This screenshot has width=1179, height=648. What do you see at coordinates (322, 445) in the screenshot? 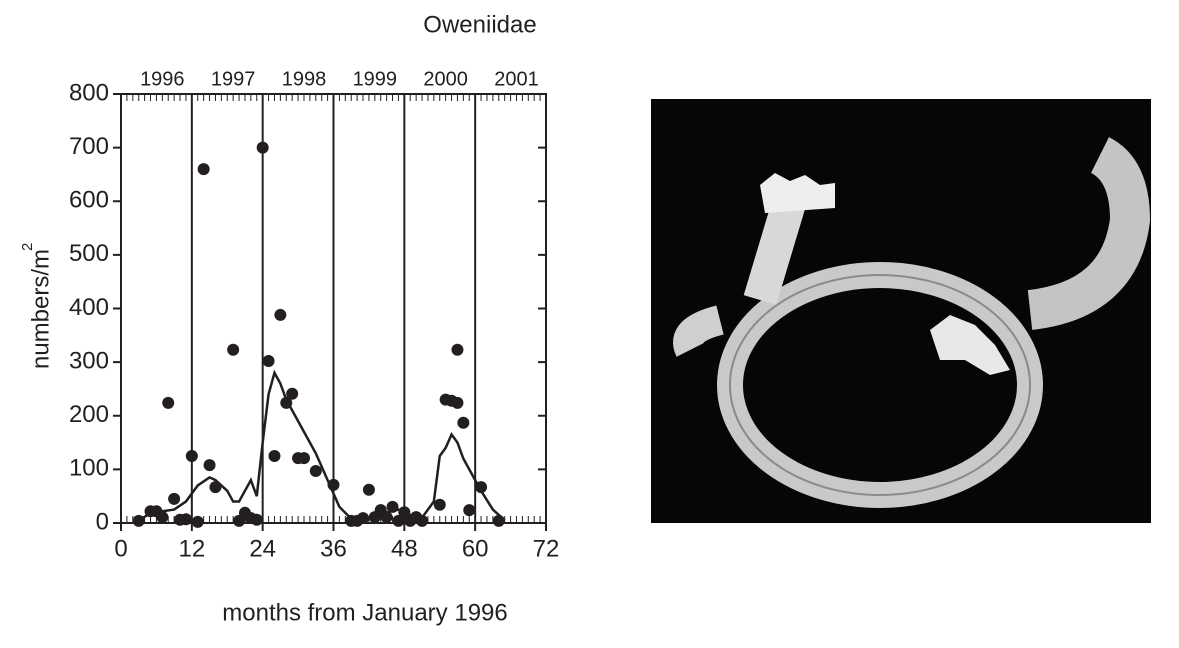
I see `trend-line` at bounding box center [322, 445].